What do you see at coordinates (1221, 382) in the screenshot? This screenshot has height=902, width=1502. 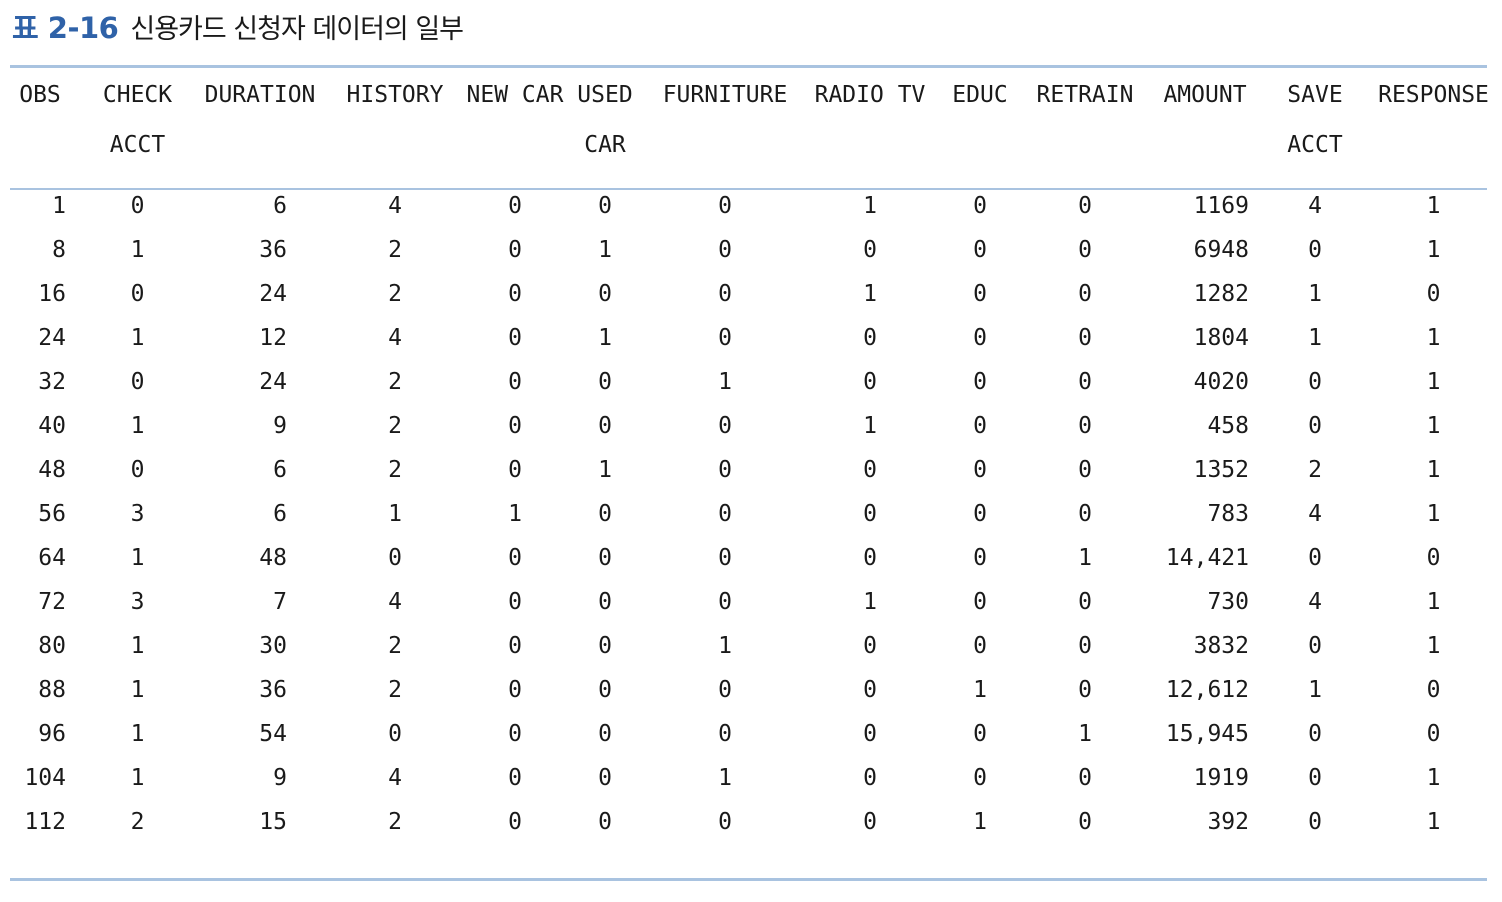 I see `table-cell: 4020` at bounding box center [1221, 382].